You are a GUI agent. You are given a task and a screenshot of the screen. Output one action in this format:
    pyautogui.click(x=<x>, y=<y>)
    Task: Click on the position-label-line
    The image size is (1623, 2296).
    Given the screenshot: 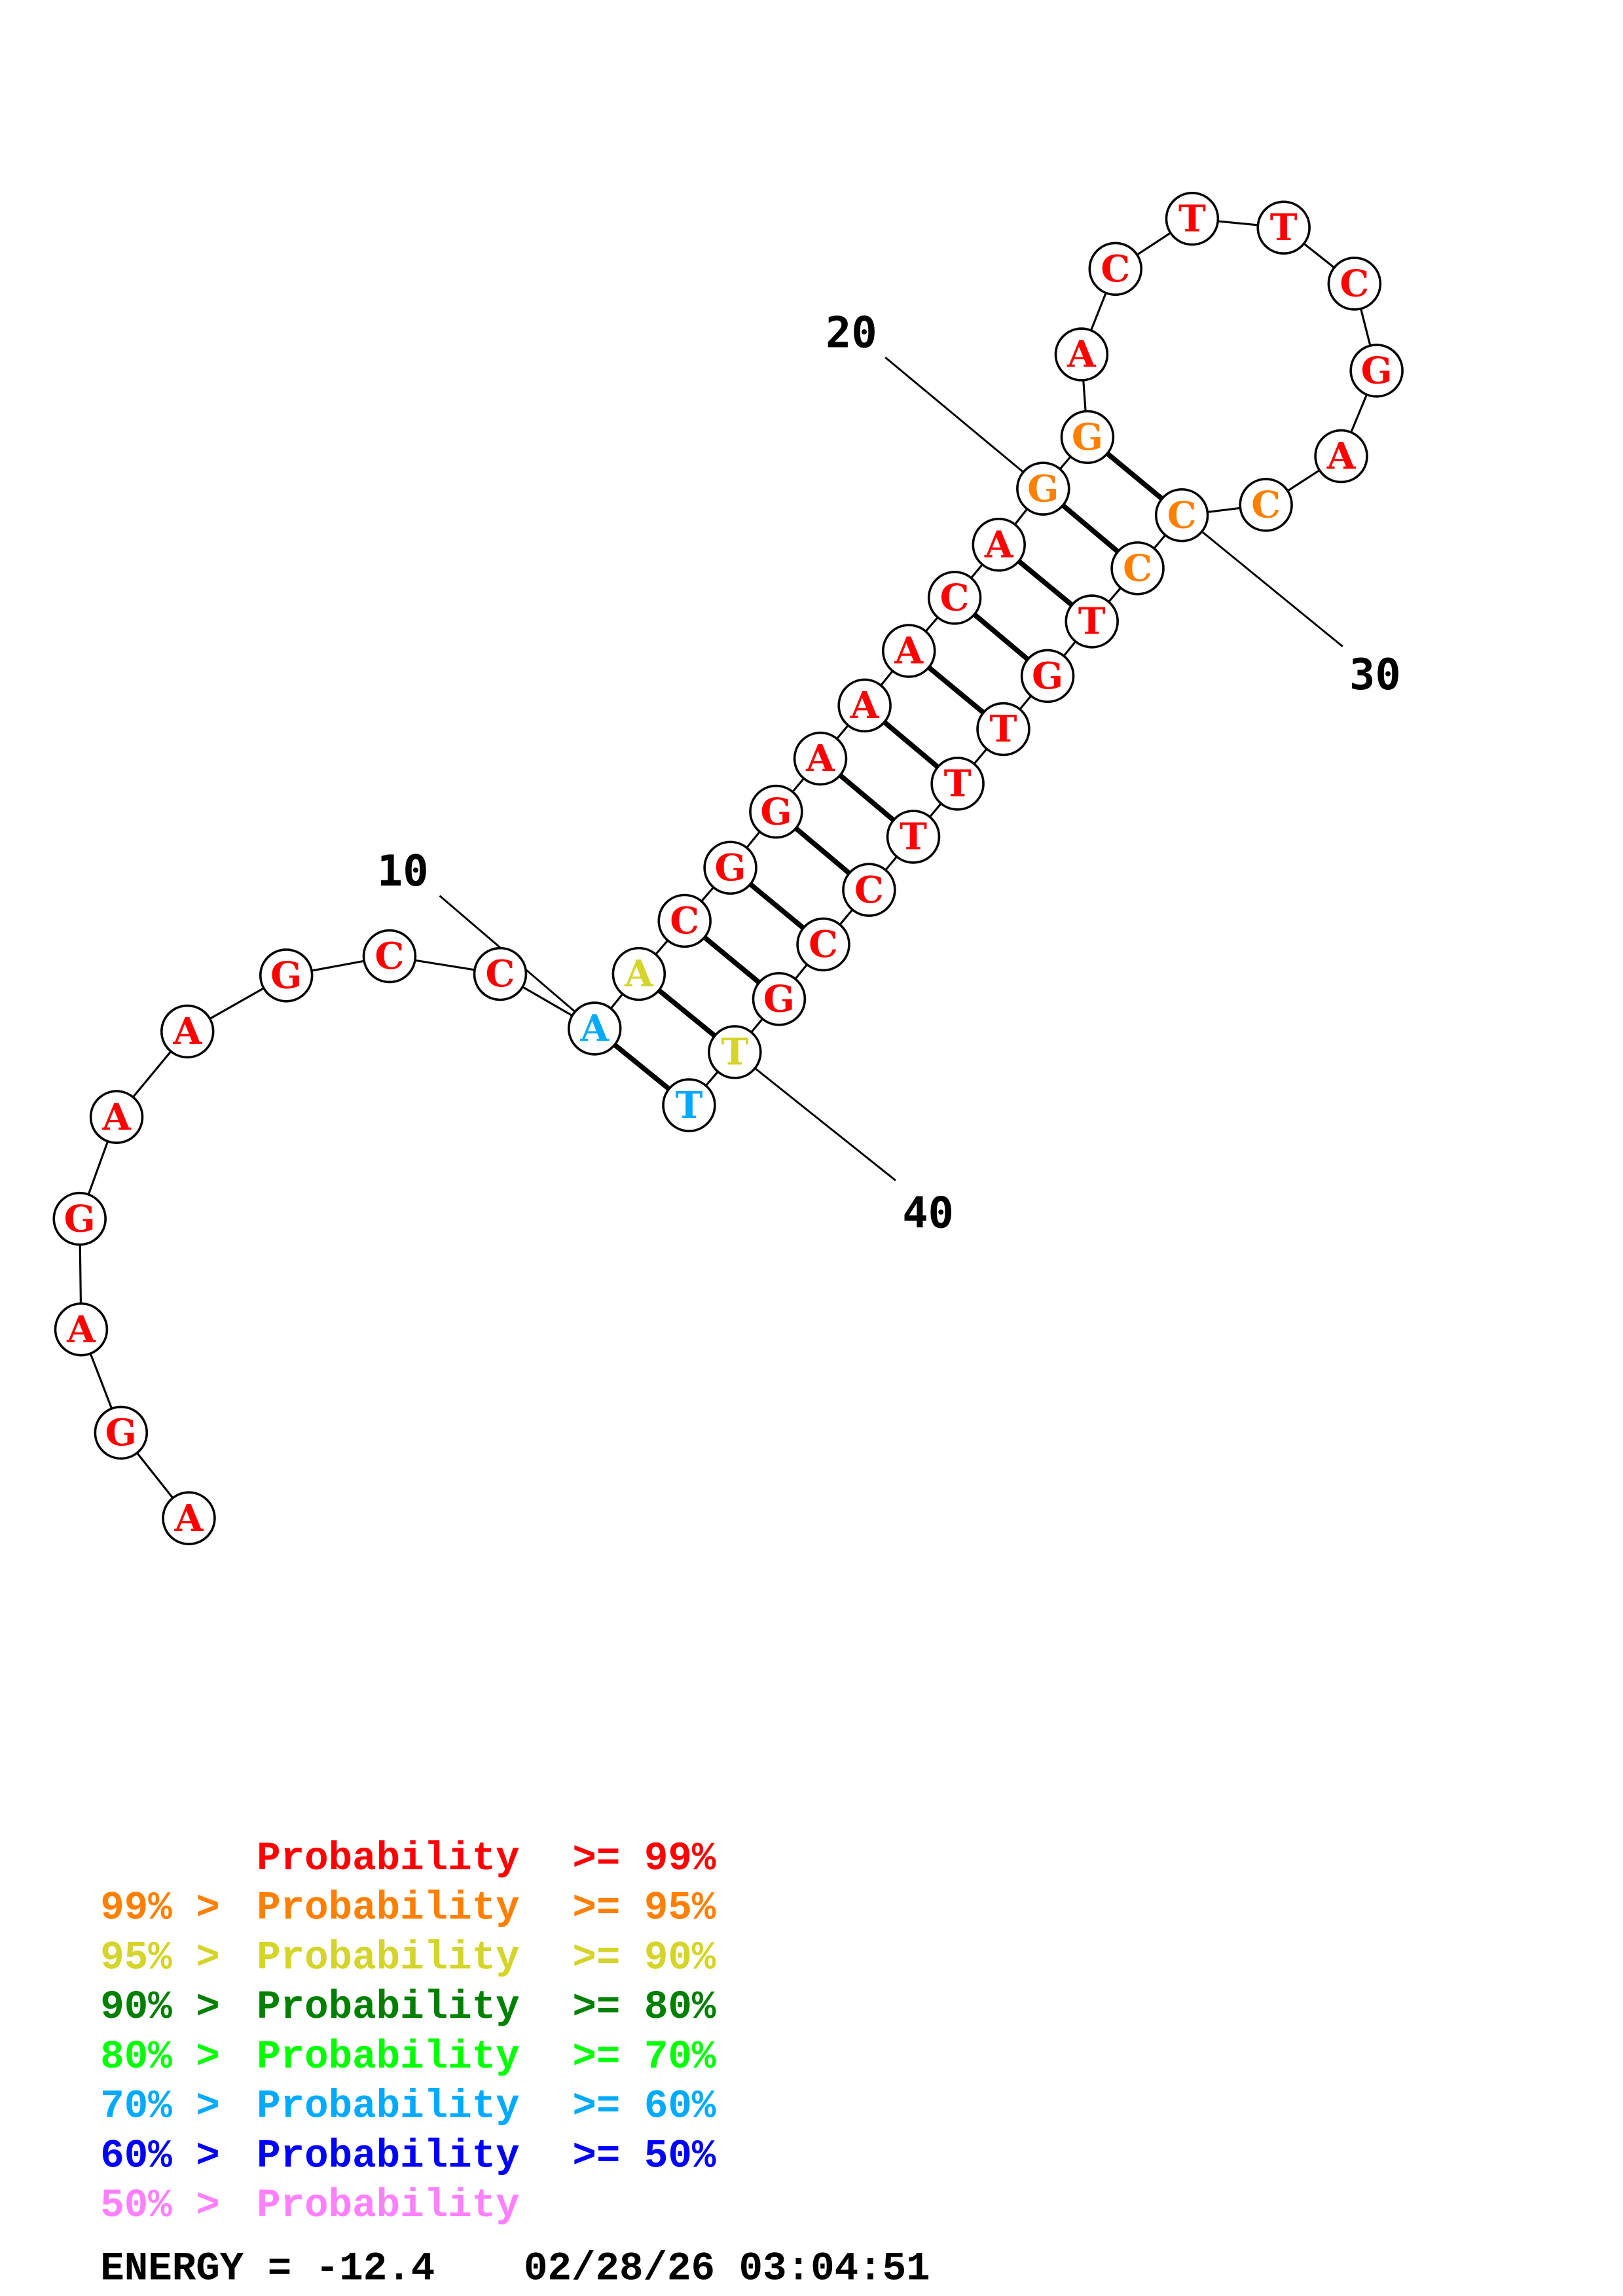 What is the action you would take?
    pyautogui.click(x=964, y=423)
    